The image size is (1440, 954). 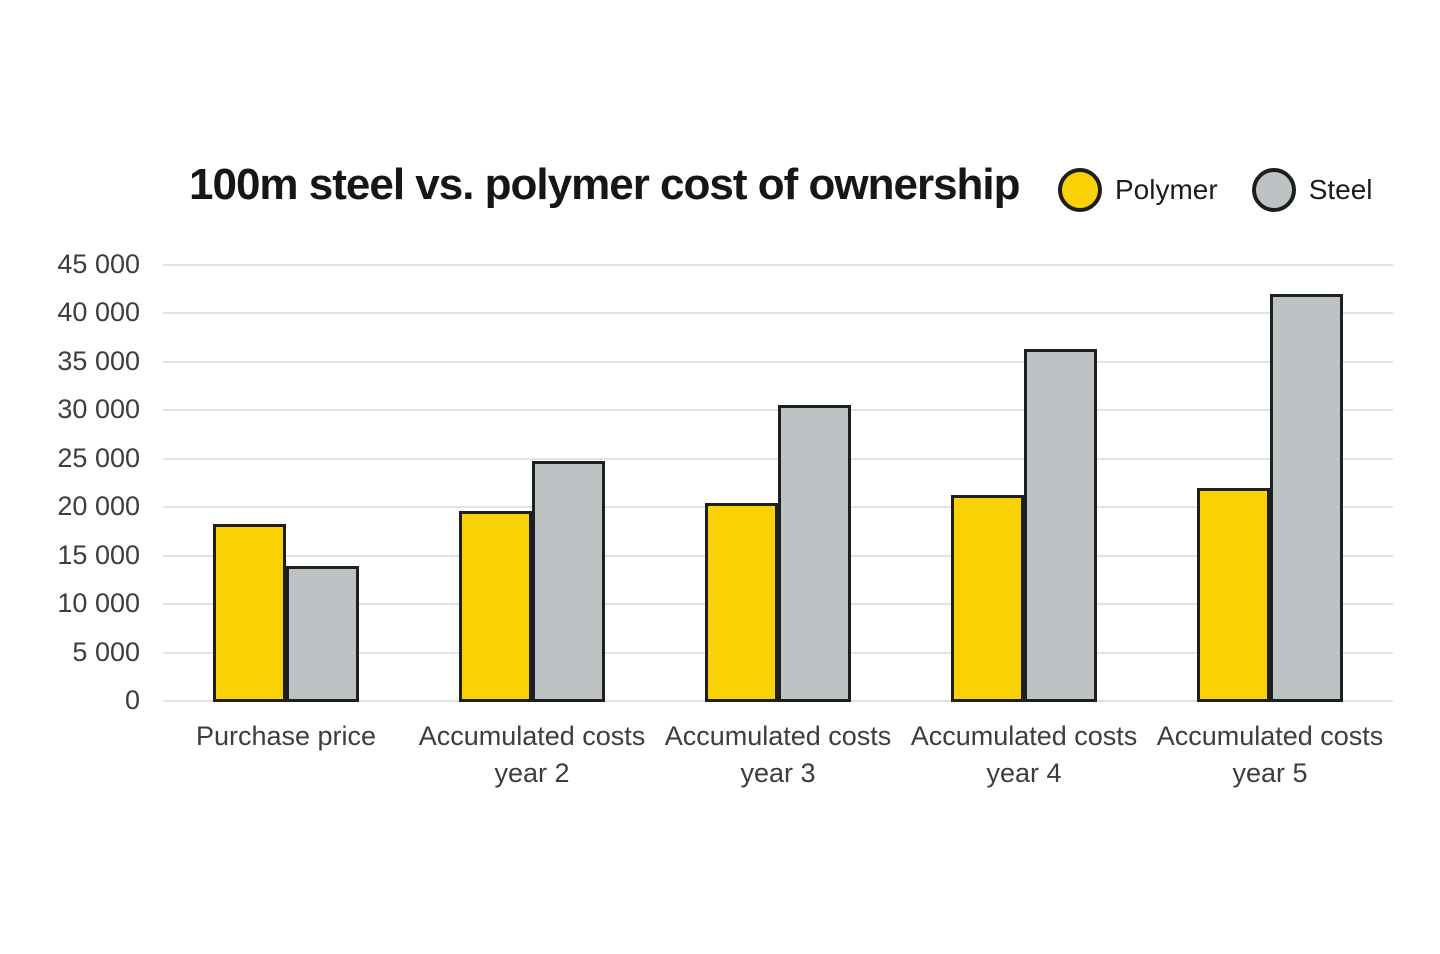 I want to click on legend-label-polymer: Polymer, so click(x=1166, y=189).